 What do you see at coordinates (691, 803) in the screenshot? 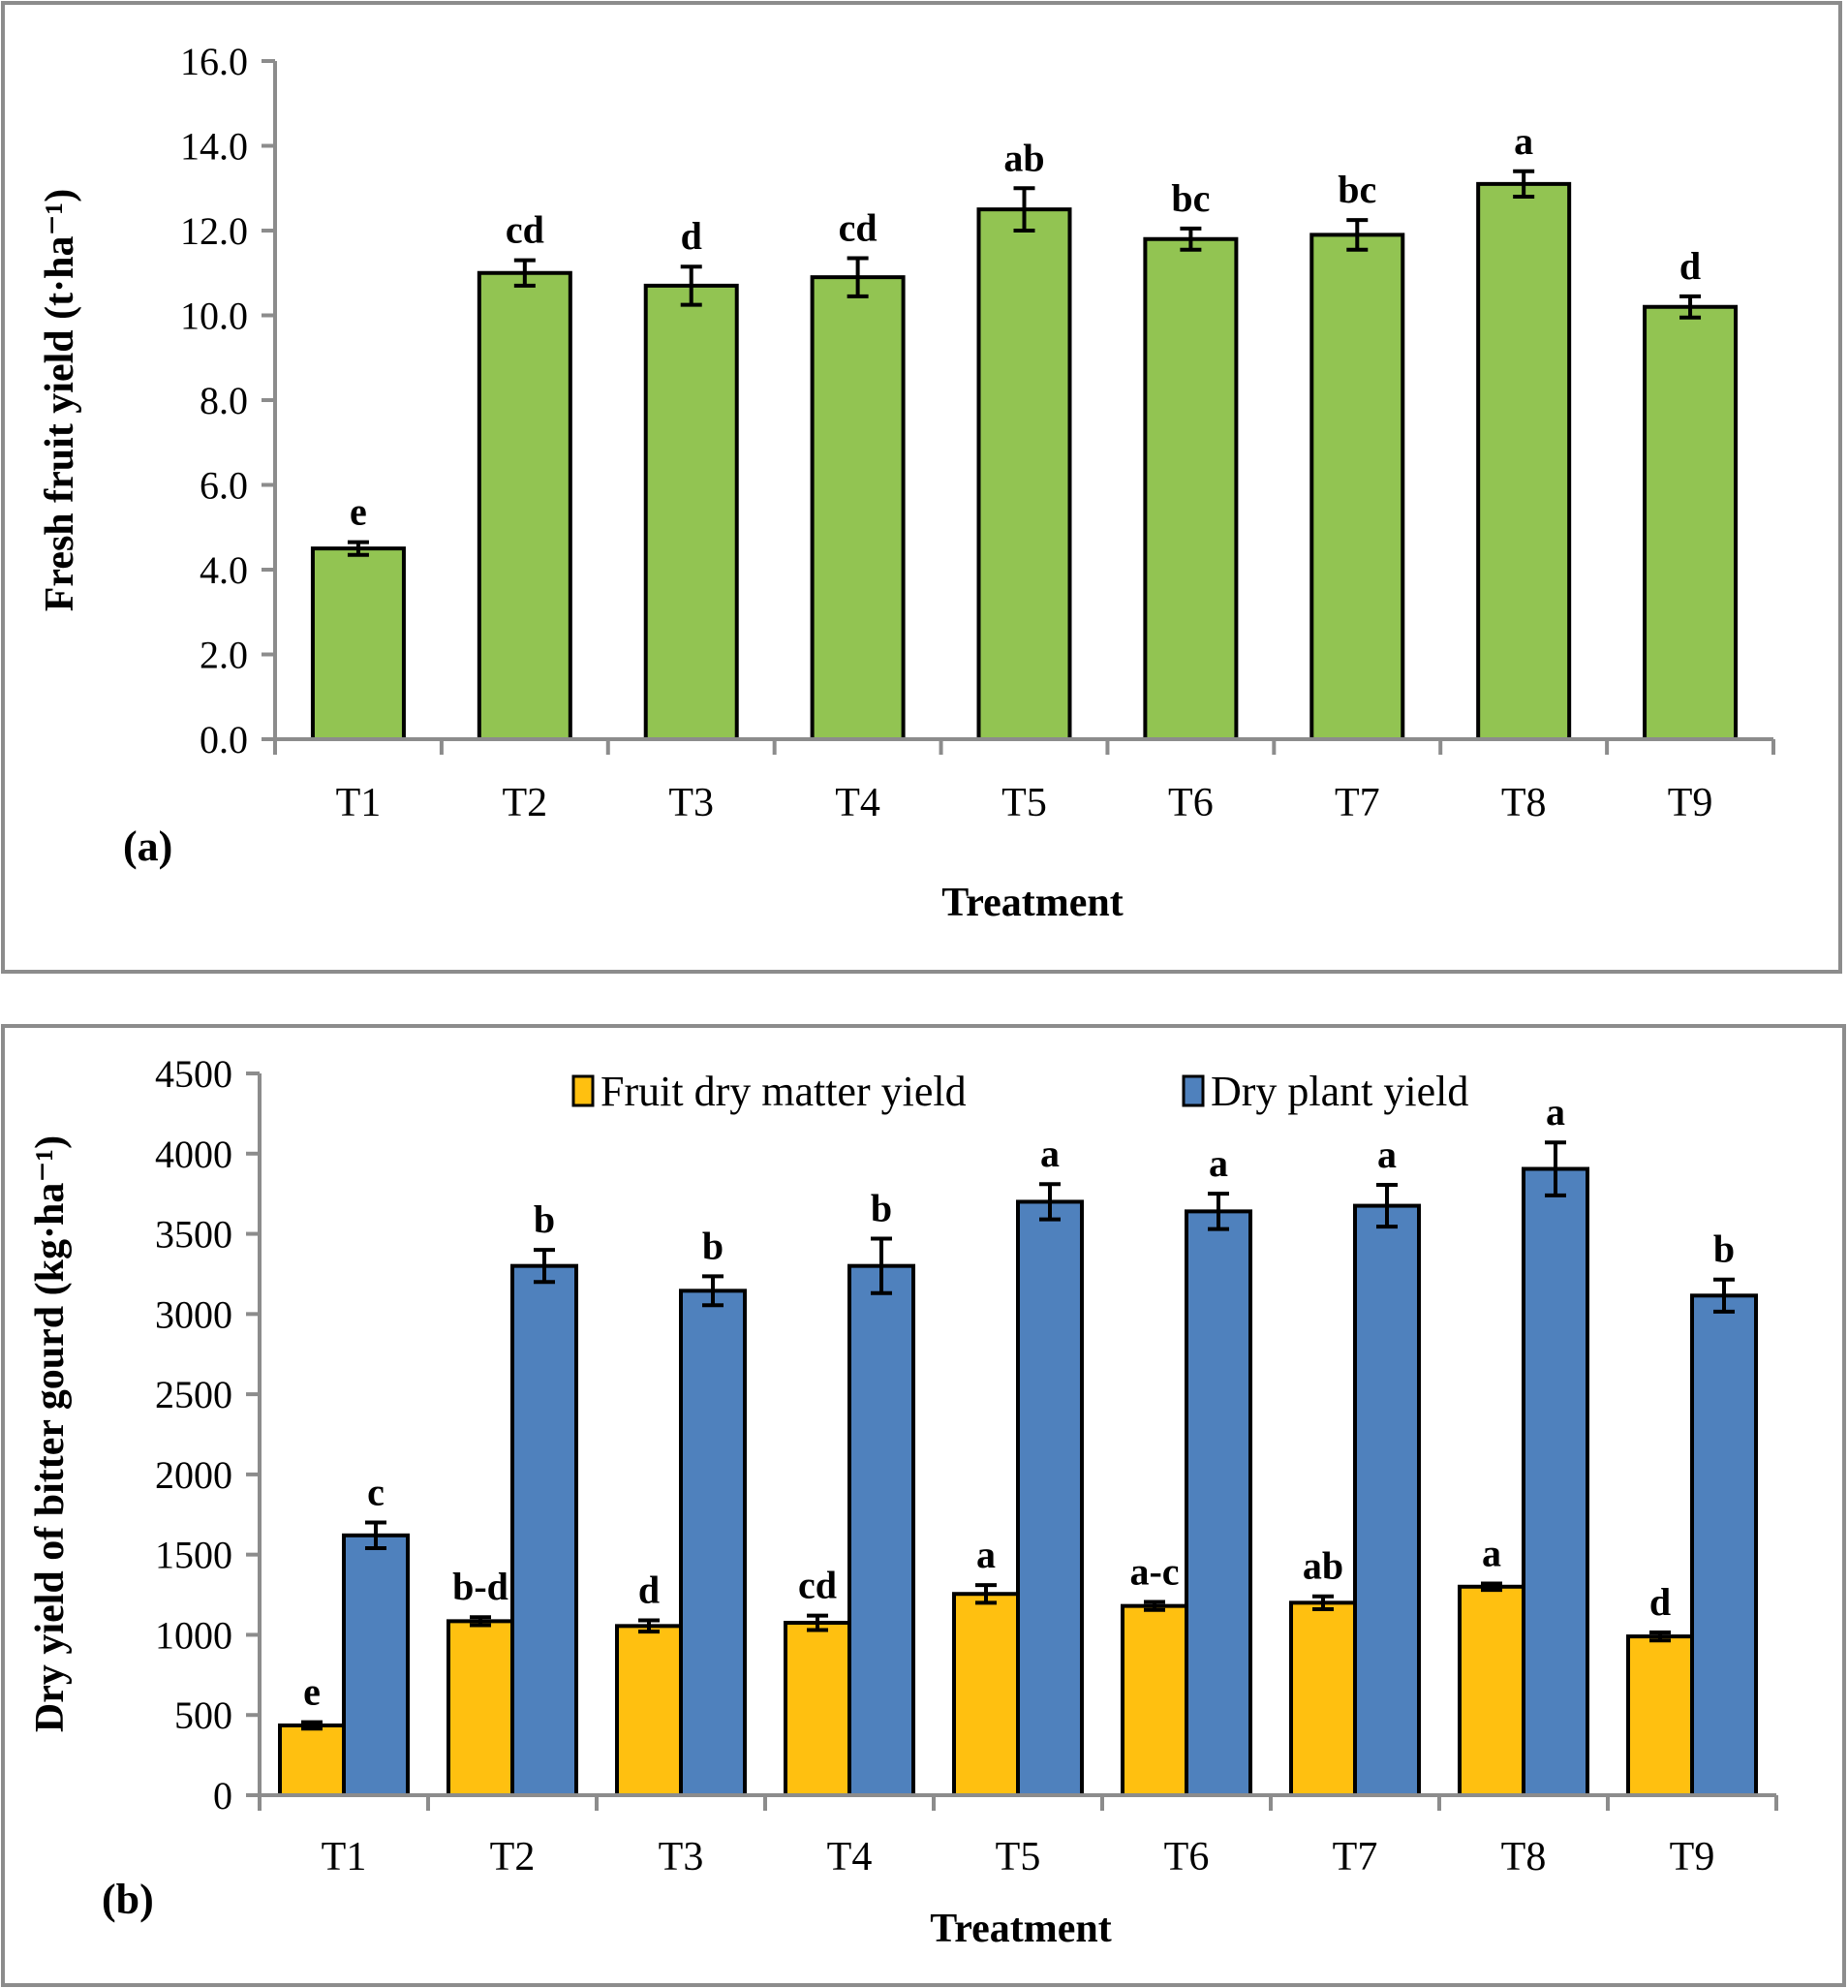
I see `x-category-label: T3` at bounding box center [691, 803].